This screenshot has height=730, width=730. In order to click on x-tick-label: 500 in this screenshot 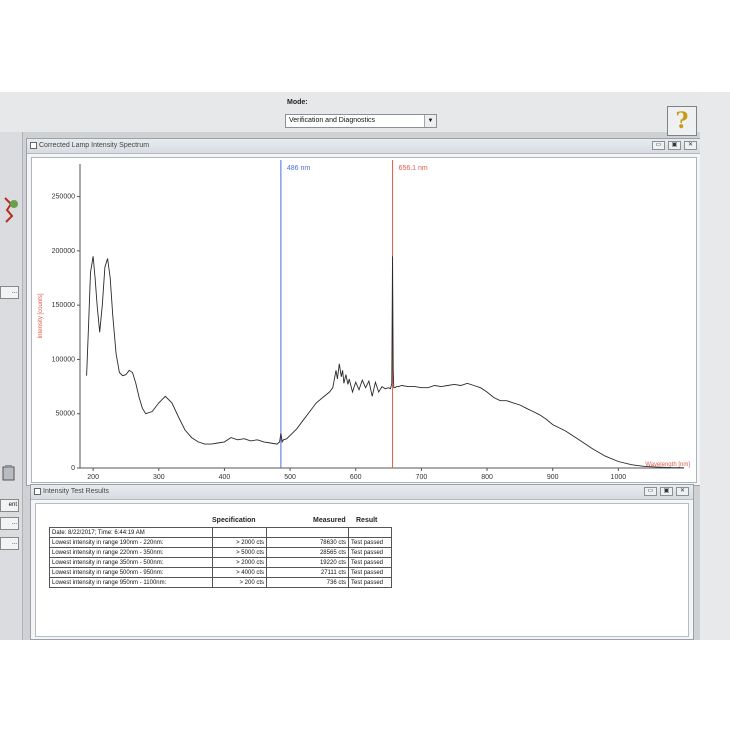, I will do `click(290, 477)`.